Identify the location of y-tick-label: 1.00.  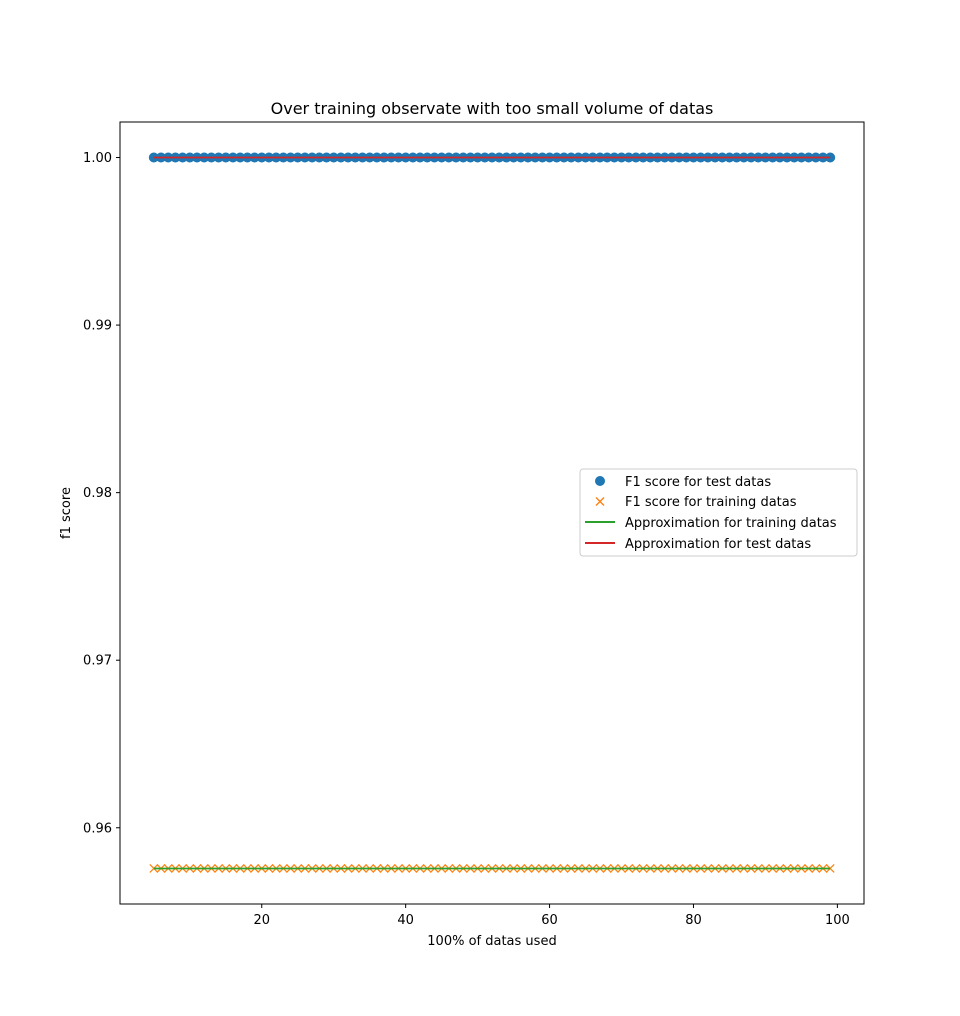
(97, 158).